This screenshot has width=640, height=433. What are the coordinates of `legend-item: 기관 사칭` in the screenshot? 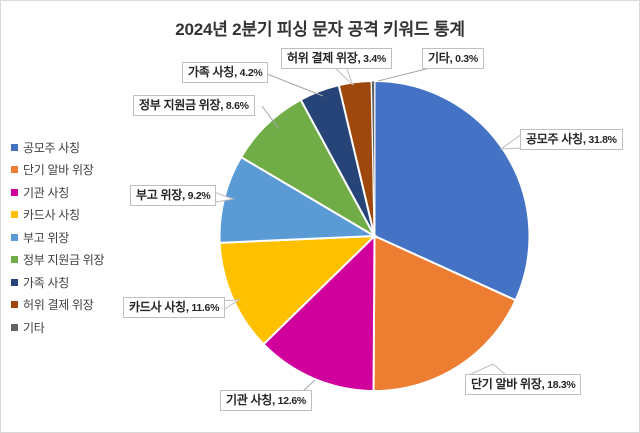 It's located at (57, 192).